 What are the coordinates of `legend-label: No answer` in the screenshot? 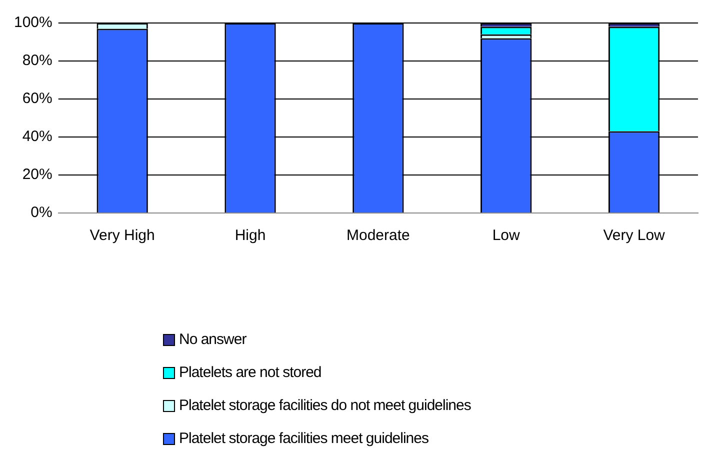 It's located at (212, 339).